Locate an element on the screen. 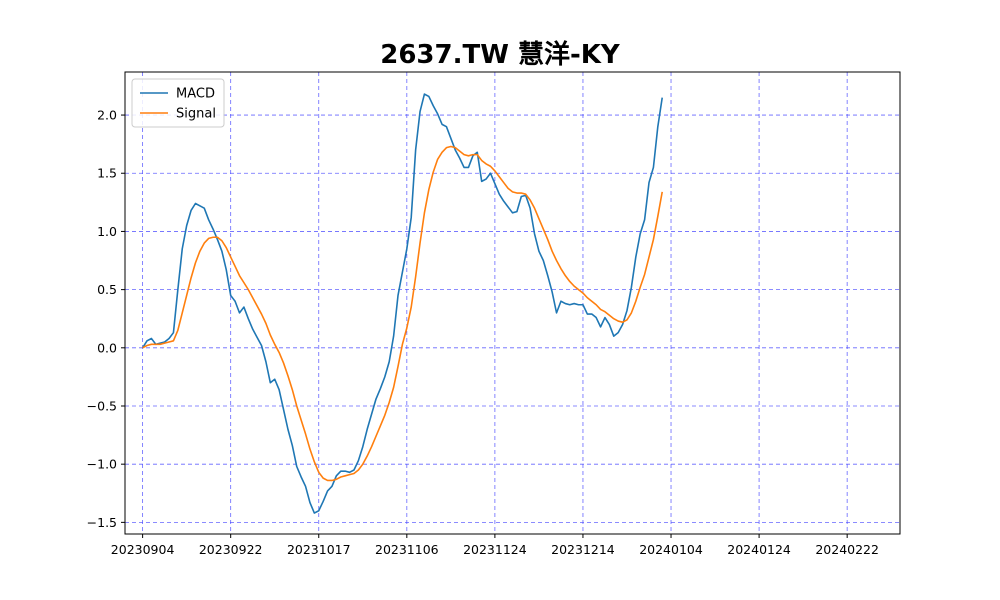  y-tick-label: 2.0 is located at coordinates (107, 115).